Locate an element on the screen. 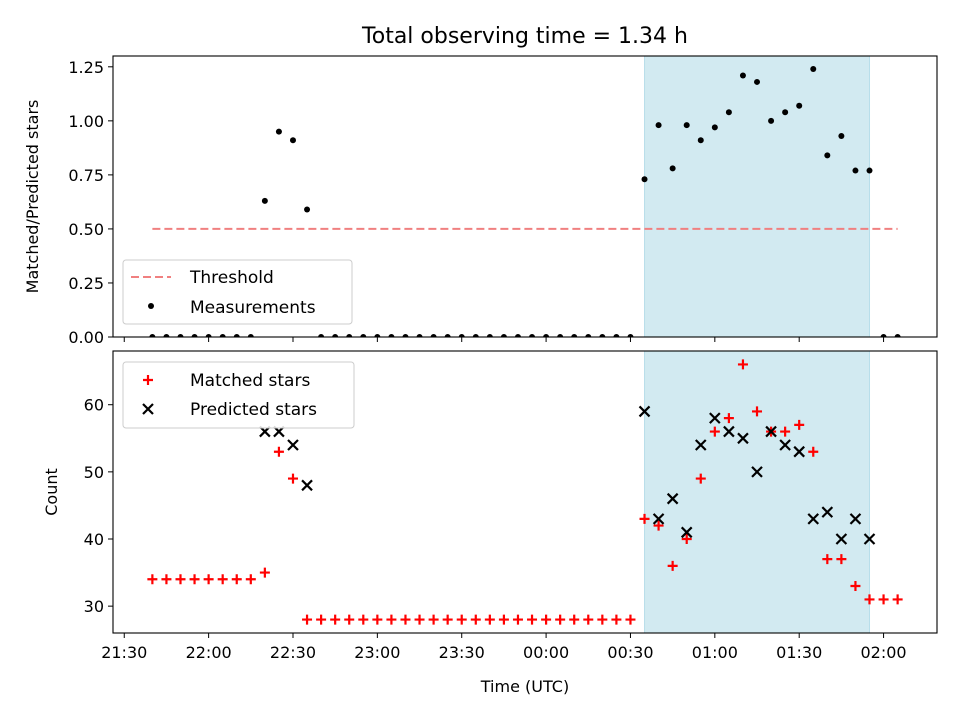 This screenshot has height=720, width=960. y-tick-label: 0.75 is located at coordinates (86, 175).